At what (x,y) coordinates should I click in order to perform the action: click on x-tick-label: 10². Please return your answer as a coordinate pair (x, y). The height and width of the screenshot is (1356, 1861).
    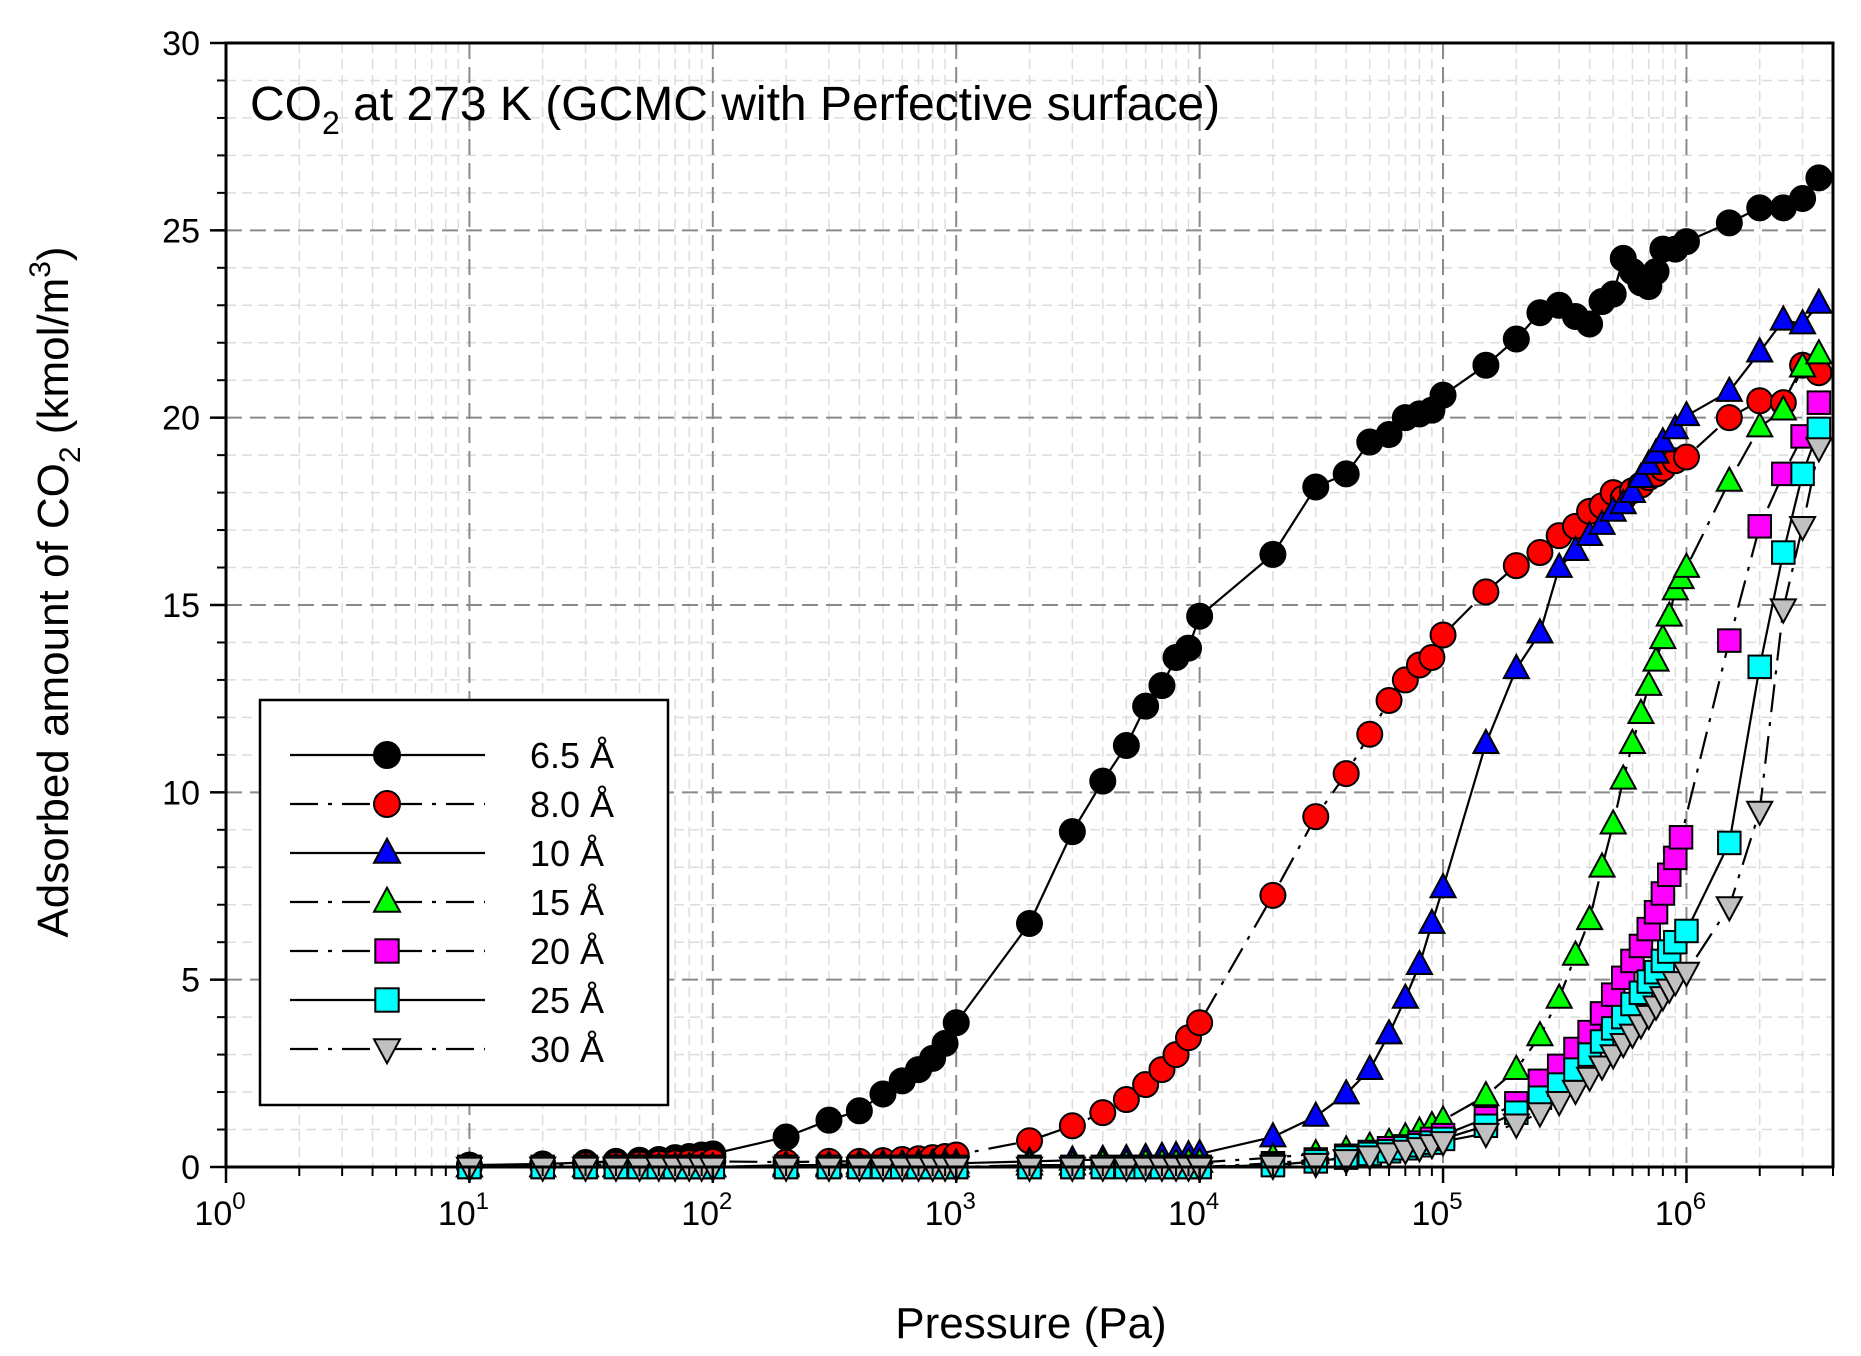
    Looking at the image, I should click on (706, 1210).